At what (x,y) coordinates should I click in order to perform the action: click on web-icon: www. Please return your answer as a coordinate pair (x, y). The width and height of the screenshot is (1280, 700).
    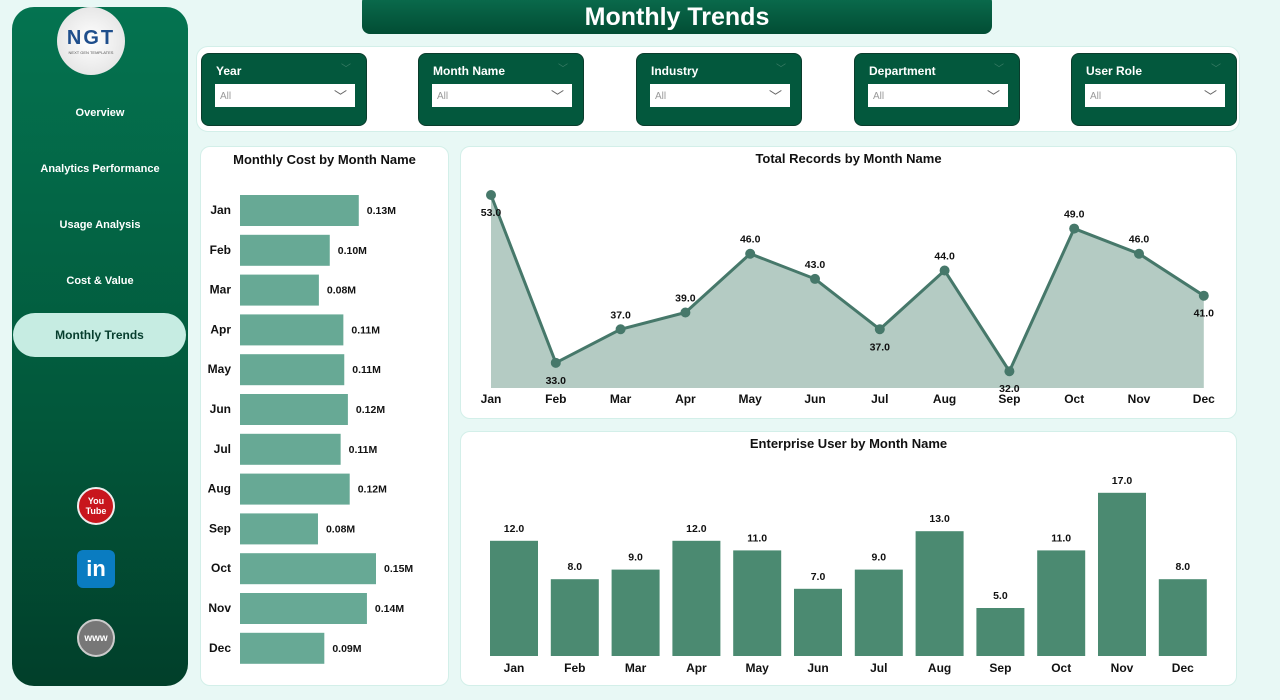
    Looking at the image, I should click on (96, 638).